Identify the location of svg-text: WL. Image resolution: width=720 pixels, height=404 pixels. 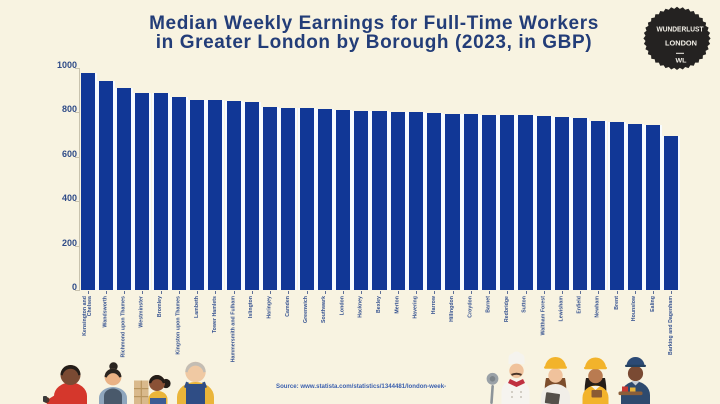
(681, 61).